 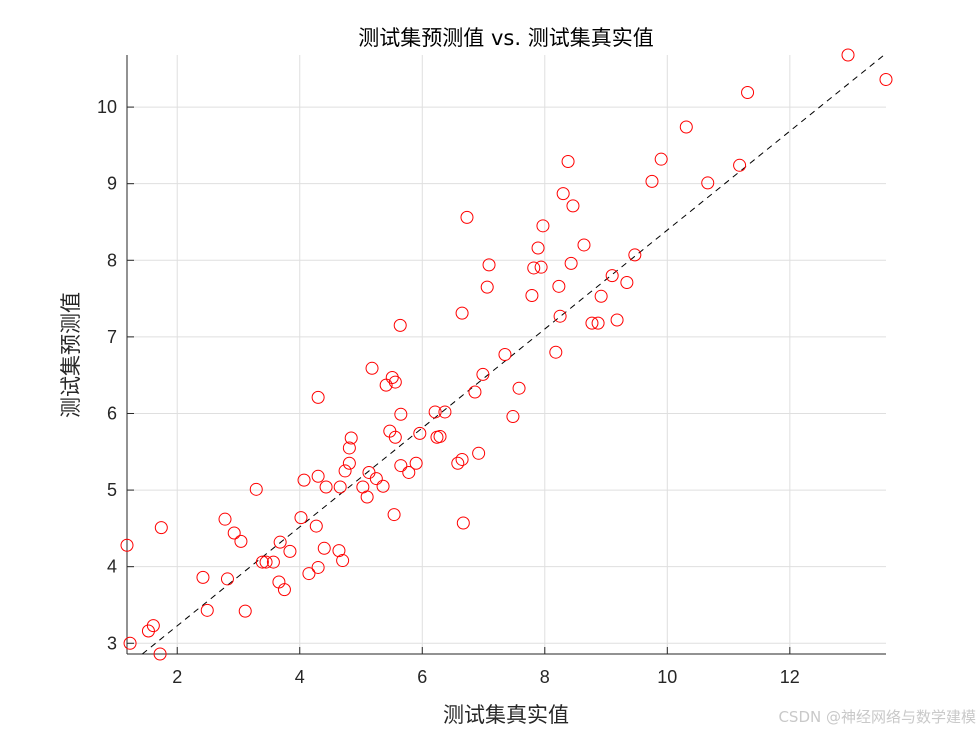 I want to click on y-axis-label: 测试集预测值, so click(x=71, y=355).